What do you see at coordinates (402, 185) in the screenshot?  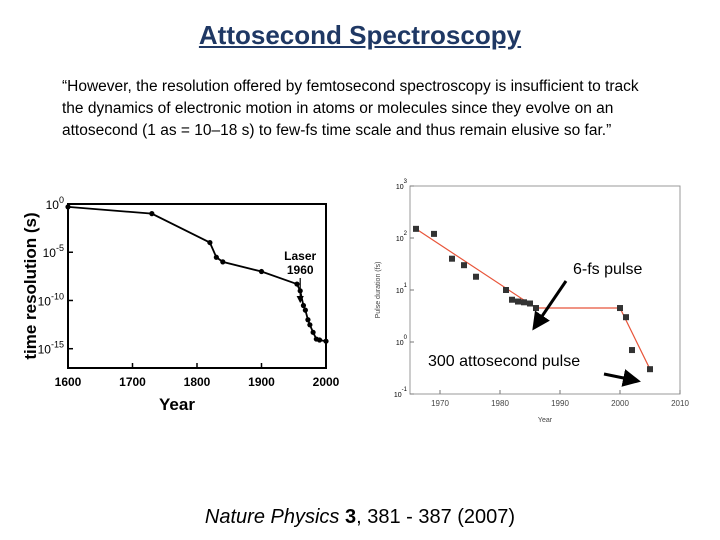 I see `y-tick-label: 10³` at bounding box center [402, 185].